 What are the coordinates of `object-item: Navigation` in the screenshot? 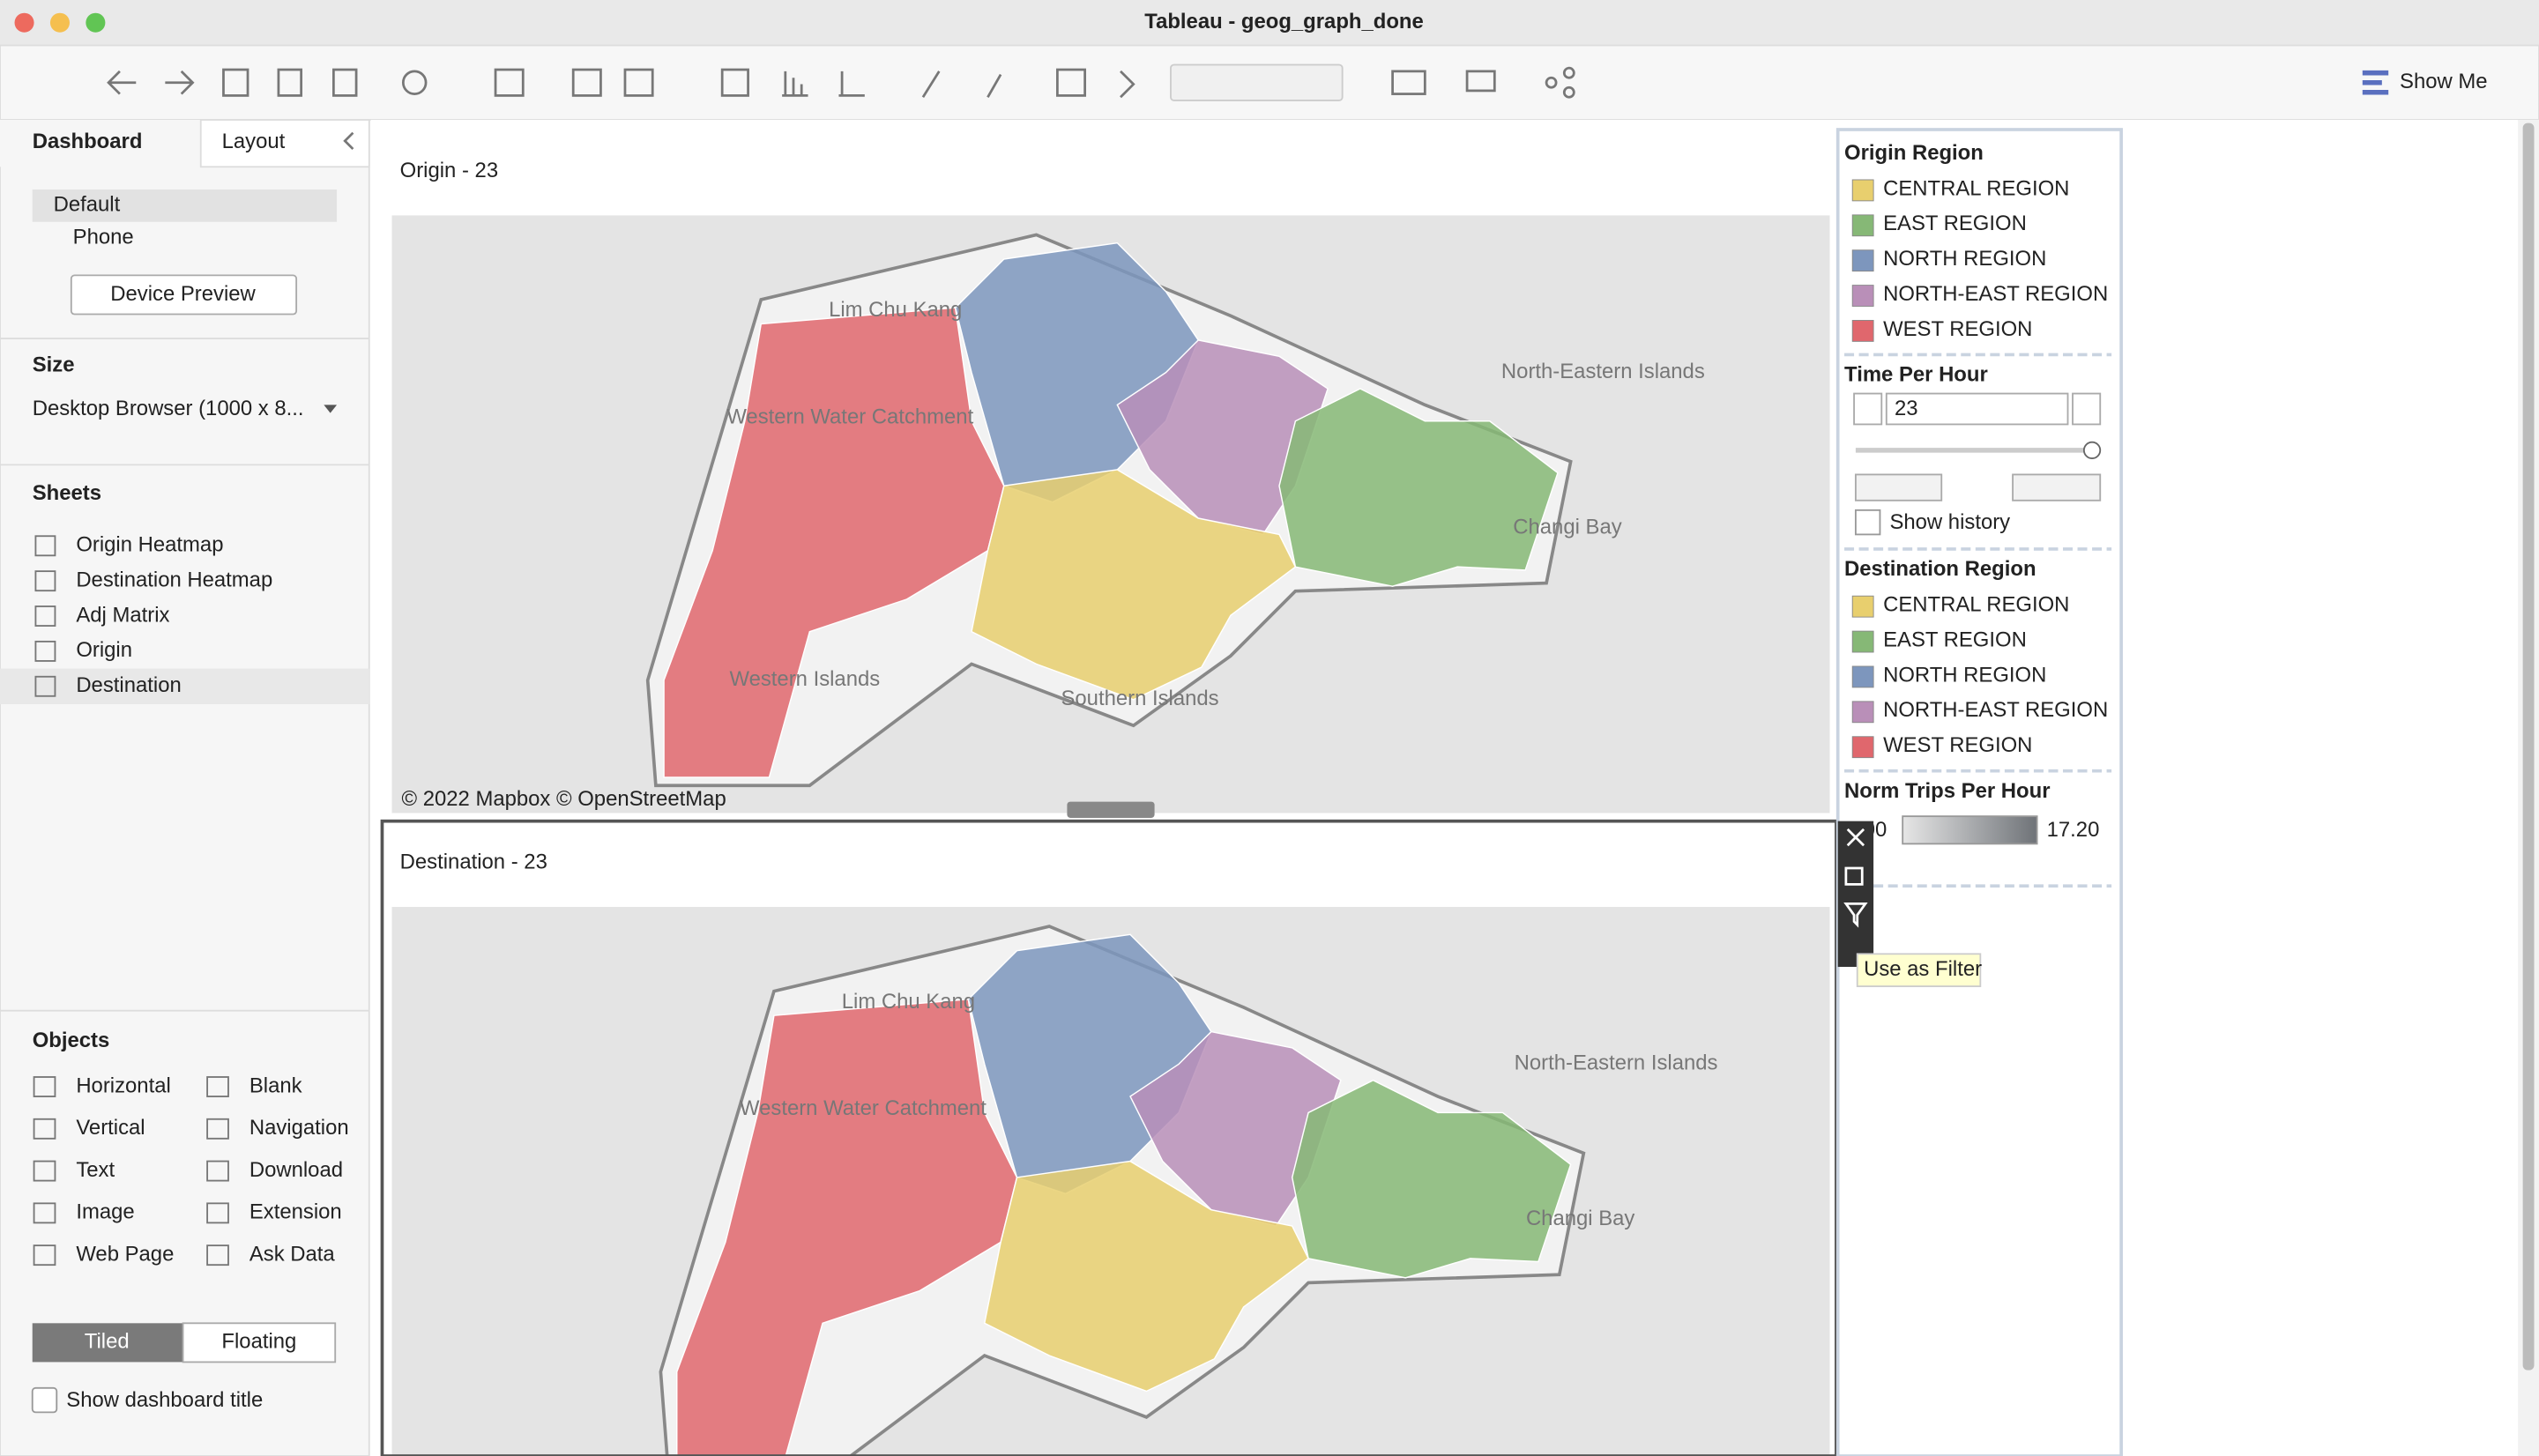 It's located at (299, 1128).